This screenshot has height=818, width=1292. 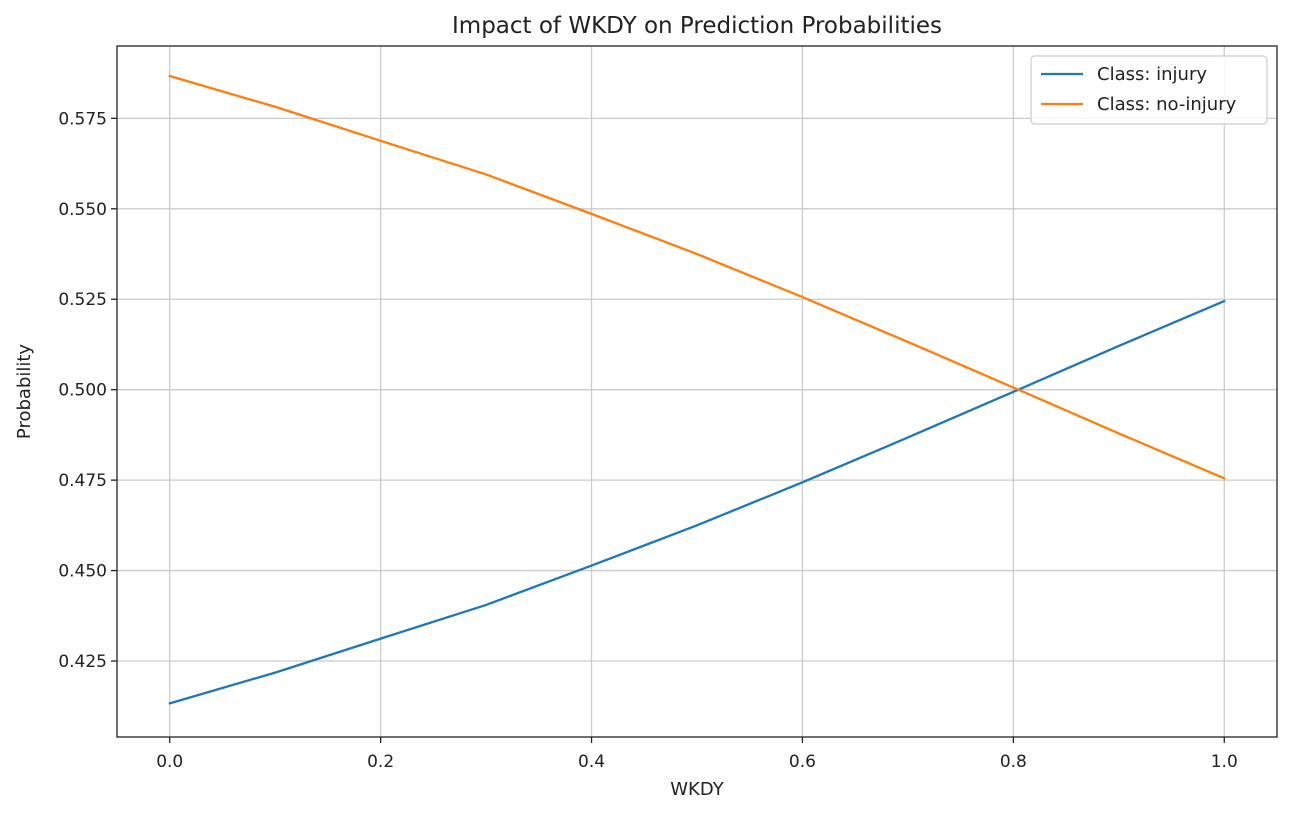 What do you see at coordinates (82, 210) in the screenshot?
I see `y-tick-label: 0.550` at bounding box center [82, 210].